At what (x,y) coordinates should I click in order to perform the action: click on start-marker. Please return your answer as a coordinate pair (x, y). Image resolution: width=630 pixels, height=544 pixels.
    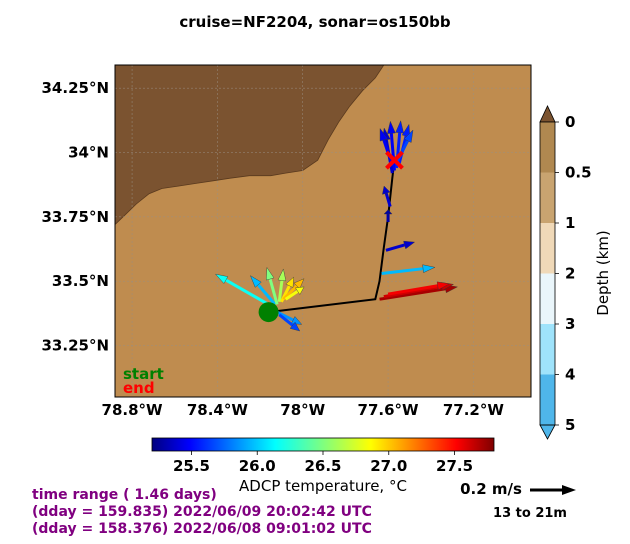
    Looking at the image, I should click on (268, 312).